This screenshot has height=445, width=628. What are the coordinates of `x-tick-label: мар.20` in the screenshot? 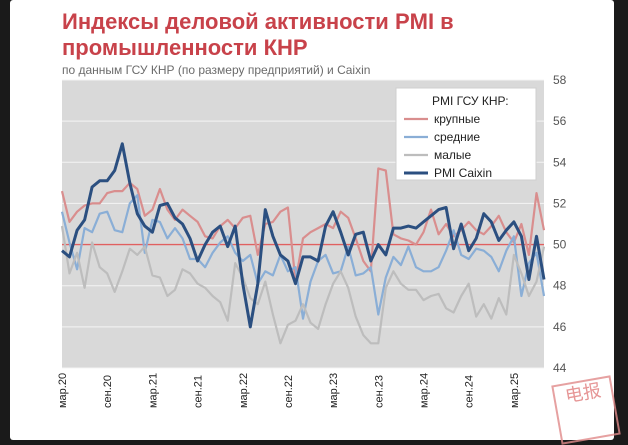 It's located at (63, 390).